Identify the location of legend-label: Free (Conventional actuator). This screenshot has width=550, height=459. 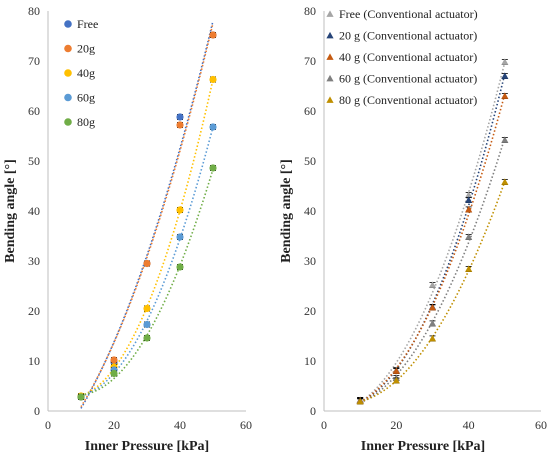
(408, 14).